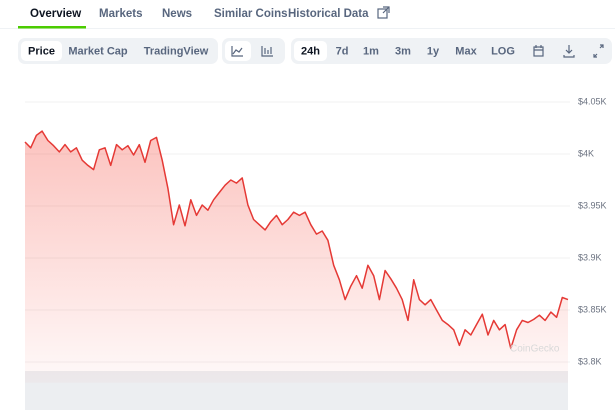  What do you see at coordinates (466, 51) in the screenshot?
I see `range-button: Max` at bounding box center [466, 51].